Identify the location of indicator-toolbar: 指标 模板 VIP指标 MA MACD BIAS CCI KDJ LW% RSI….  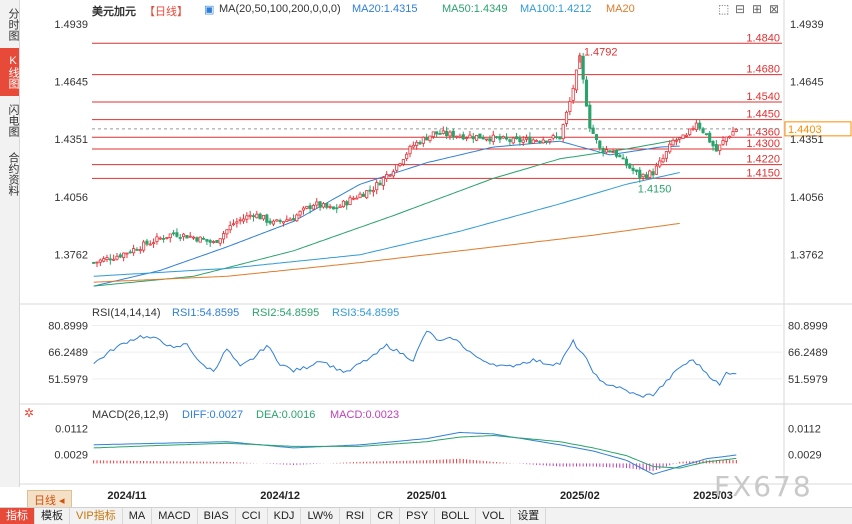
(426, 515).